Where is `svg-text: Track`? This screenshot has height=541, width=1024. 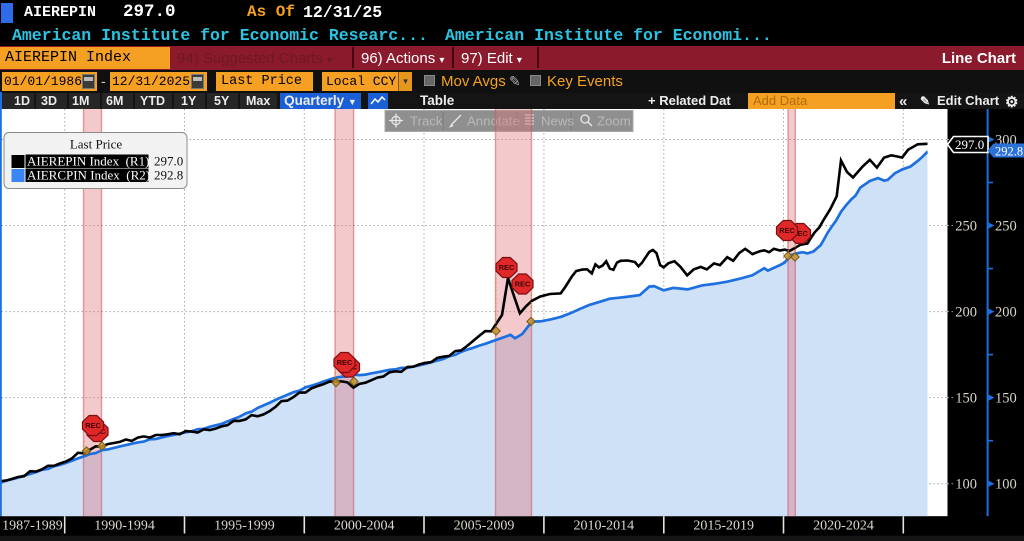
svg-text: Track is located at coordinates (426, 121).